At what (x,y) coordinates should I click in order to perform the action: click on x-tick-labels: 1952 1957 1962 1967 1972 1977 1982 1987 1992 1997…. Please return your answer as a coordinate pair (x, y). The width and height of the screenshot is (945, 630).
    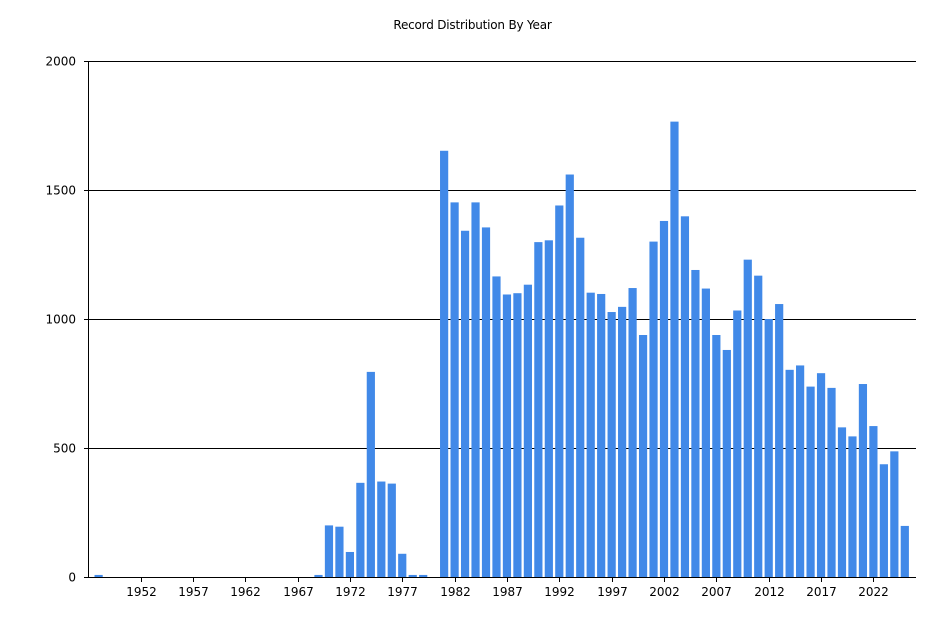
    Looking at the image, I should click on (507, 592).